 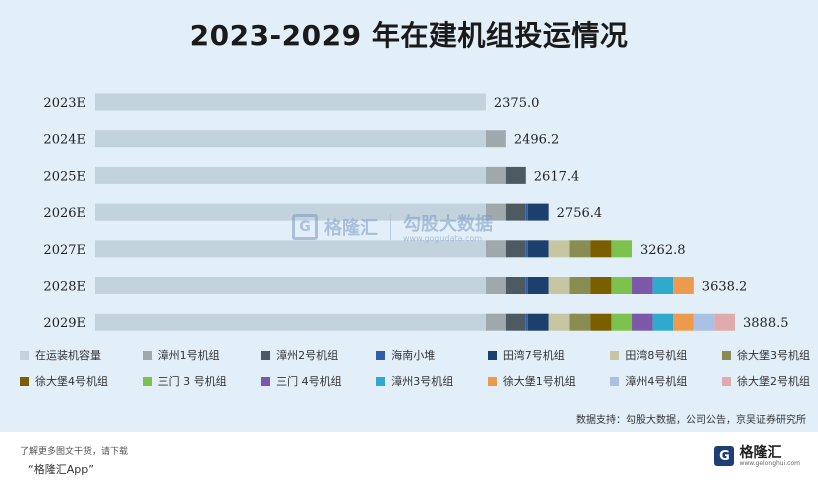 What do you see at coordinates (648, 355) in the screenshot?
I see `legend-item: 田湾8号机组` at bounding box center [648, 355].